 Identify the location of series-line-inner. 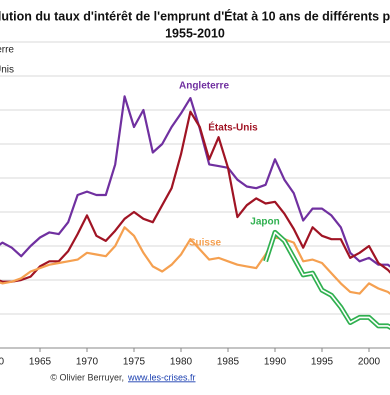
(327, 280).